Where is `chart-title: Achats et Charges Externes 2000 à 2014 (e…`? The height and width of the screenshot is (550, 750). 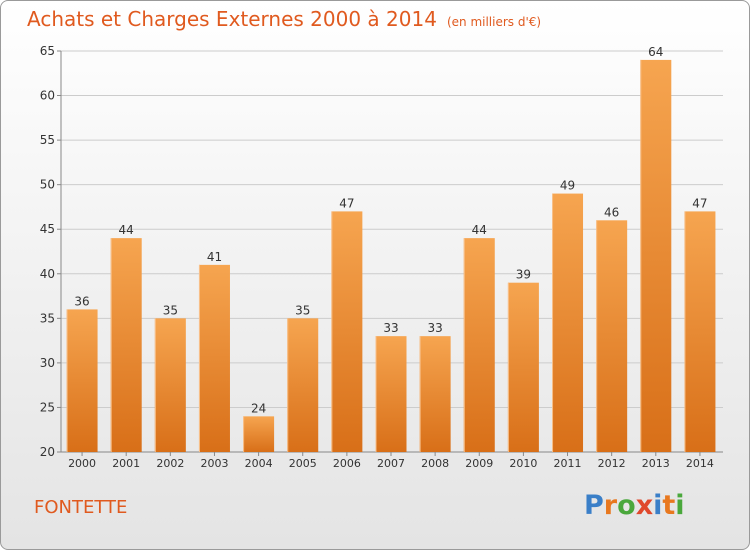
chart-title: Achats et Charges Externes 2000 à 2014 (e… is located at coordinates (284, 19).